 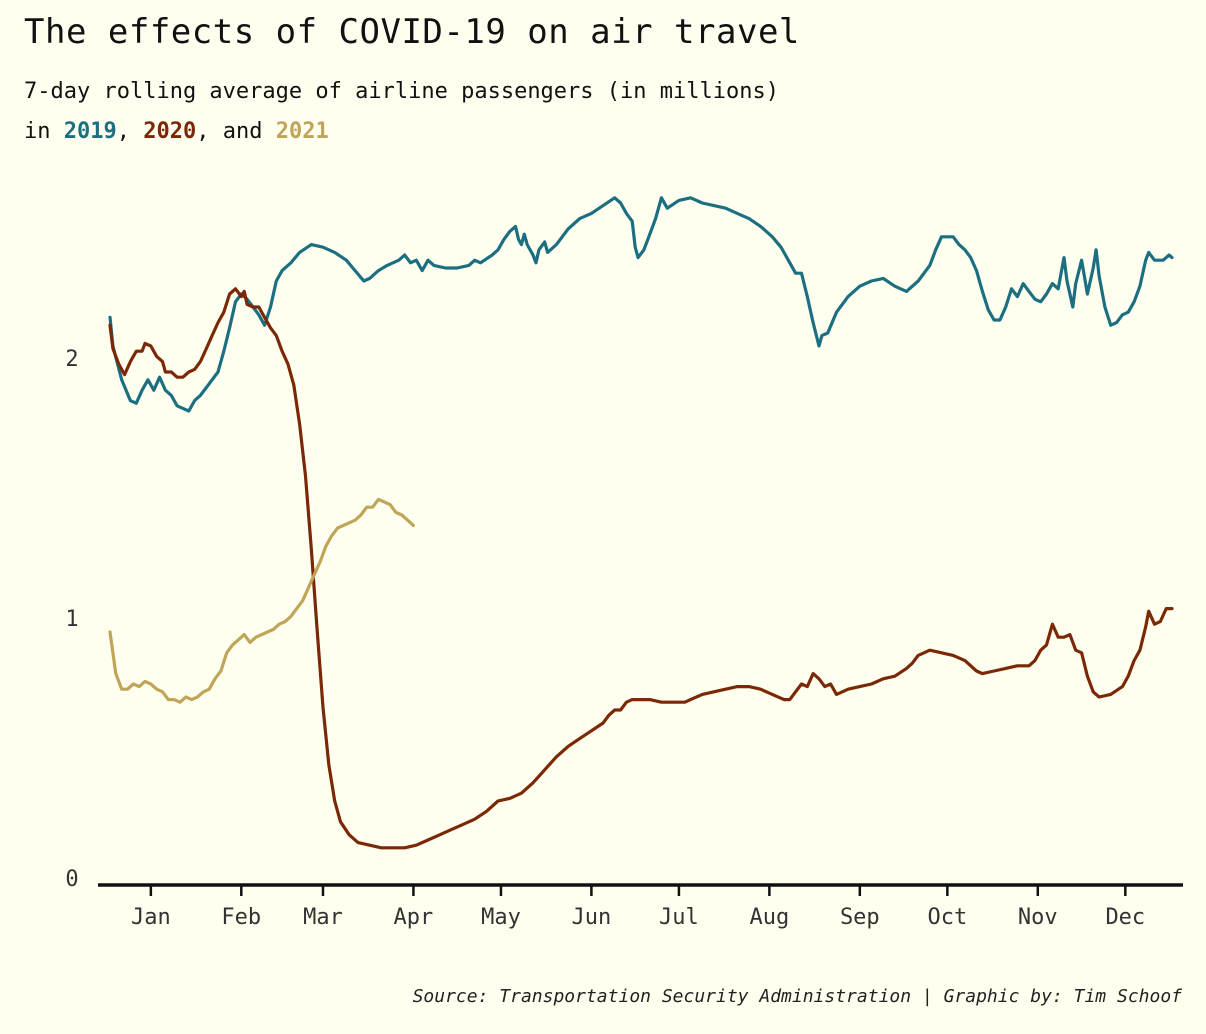 What do you see at coordinates (679, 917) in the screenshot?
I see `x-tick-label-jul: Jul` at bounding box center [679, 917].